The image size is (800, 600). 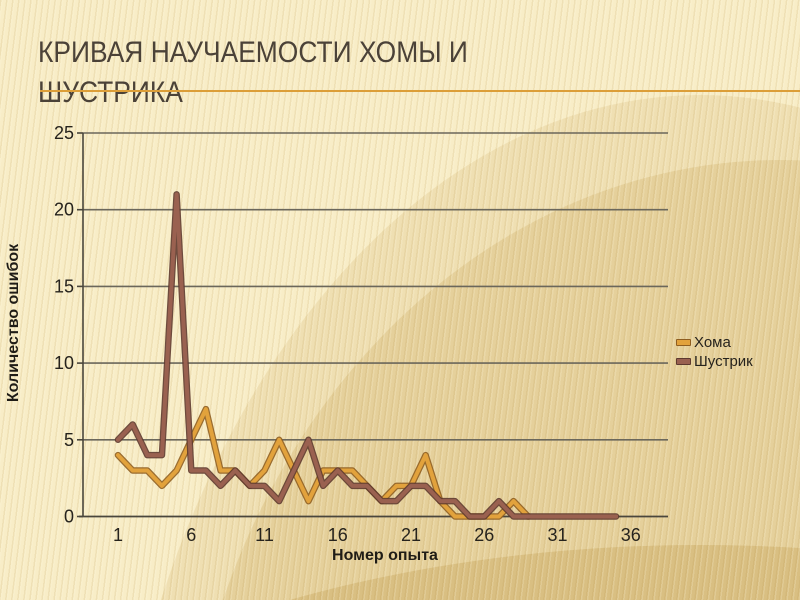 I want to click on chart-legend: Хома Шустрик, so click(x=714, y=352).